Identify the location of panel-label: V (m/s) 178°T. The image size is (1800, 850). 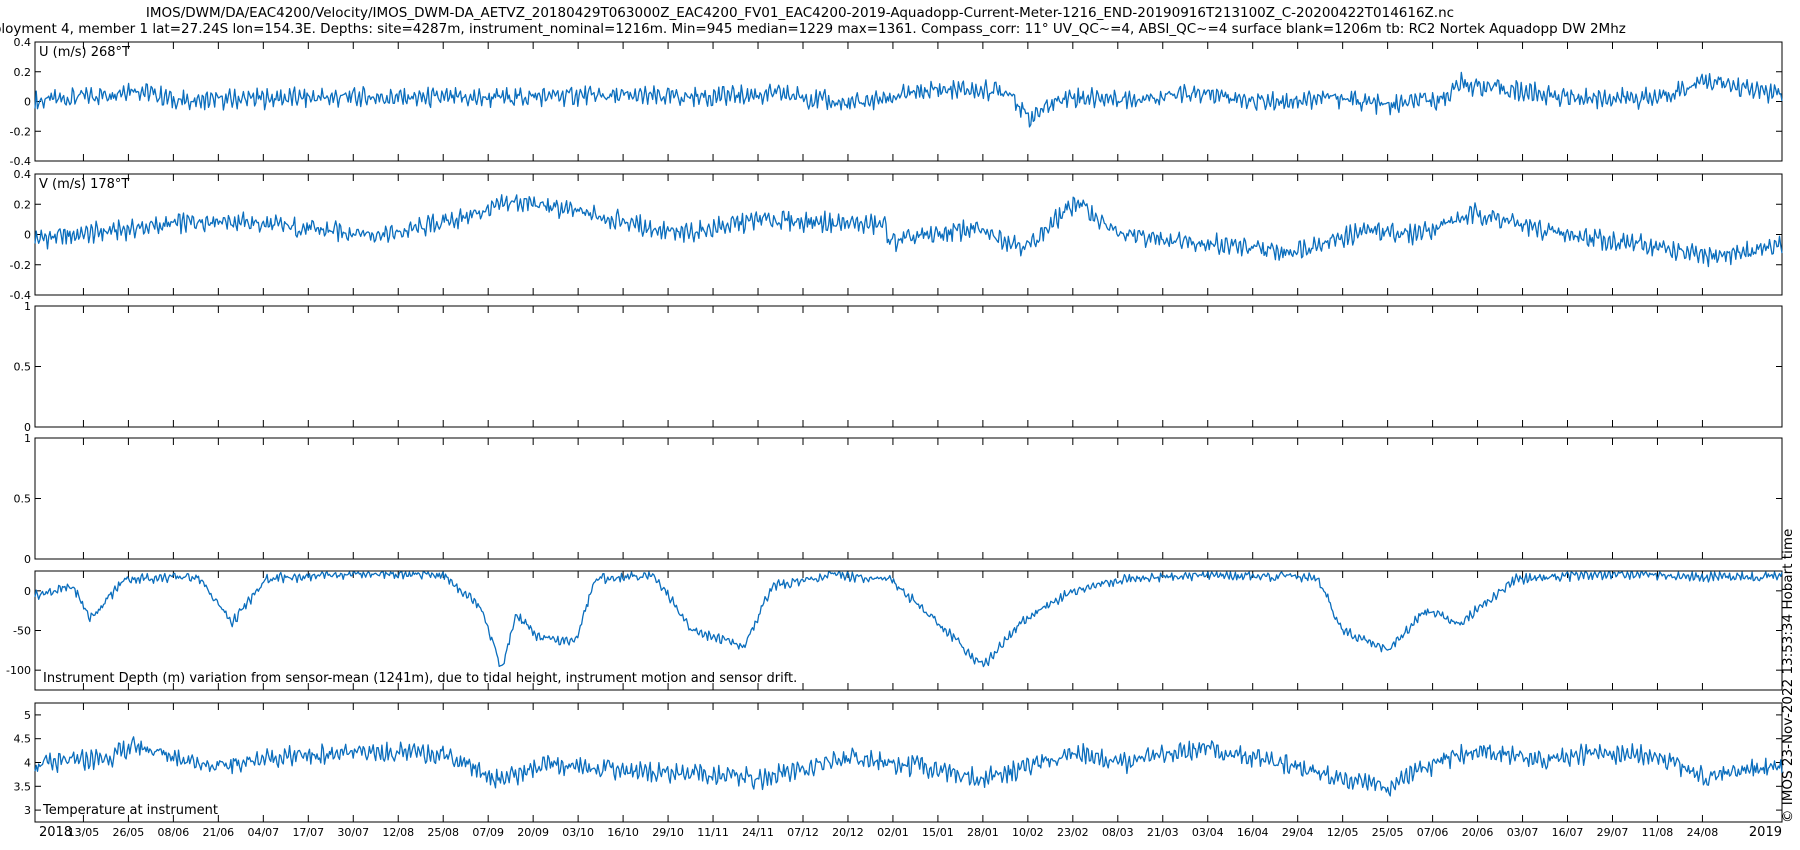
(84, 184).